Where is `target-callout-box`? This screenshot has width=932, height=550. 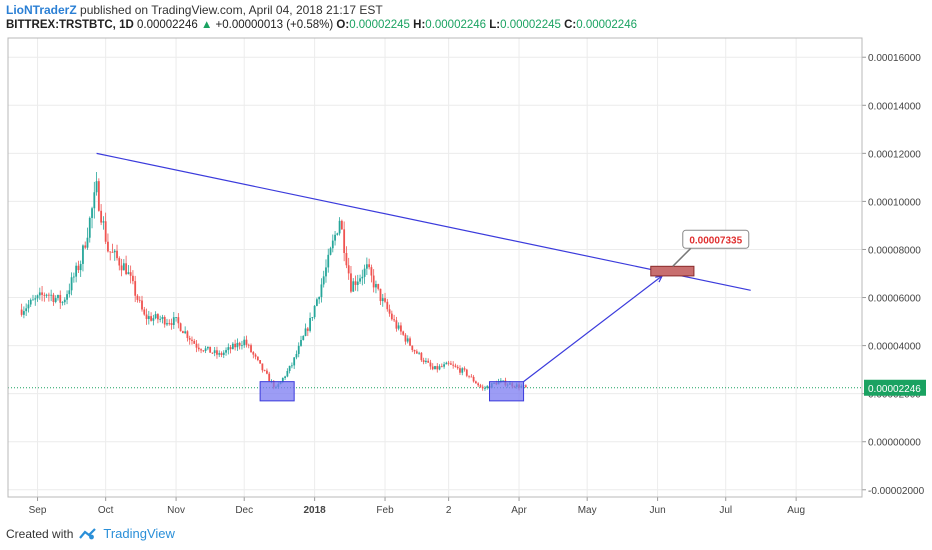 target-callout-box is located at coordinates (716, 239).